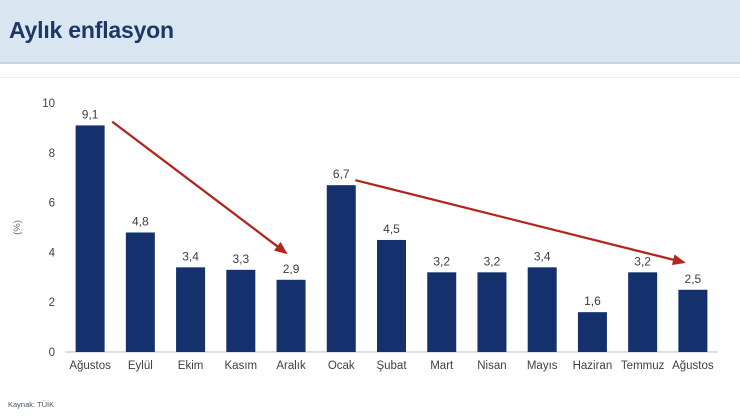 This screenshot has height=417, width=740. Describe the element at coordinates (52, 154) in the screenshot. I see `y-tick-4: 8` at that location.